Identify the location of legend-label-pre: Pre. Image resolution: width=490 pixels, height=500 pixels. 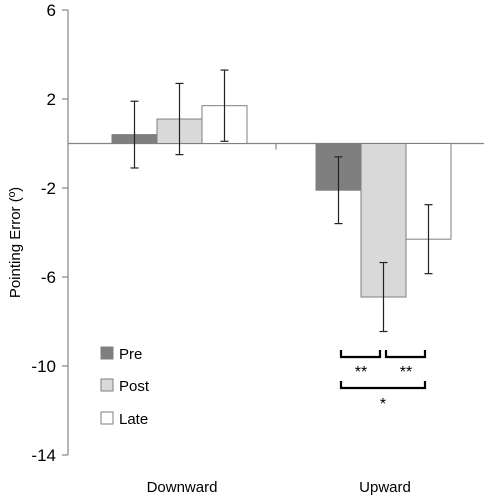
(130, 354).